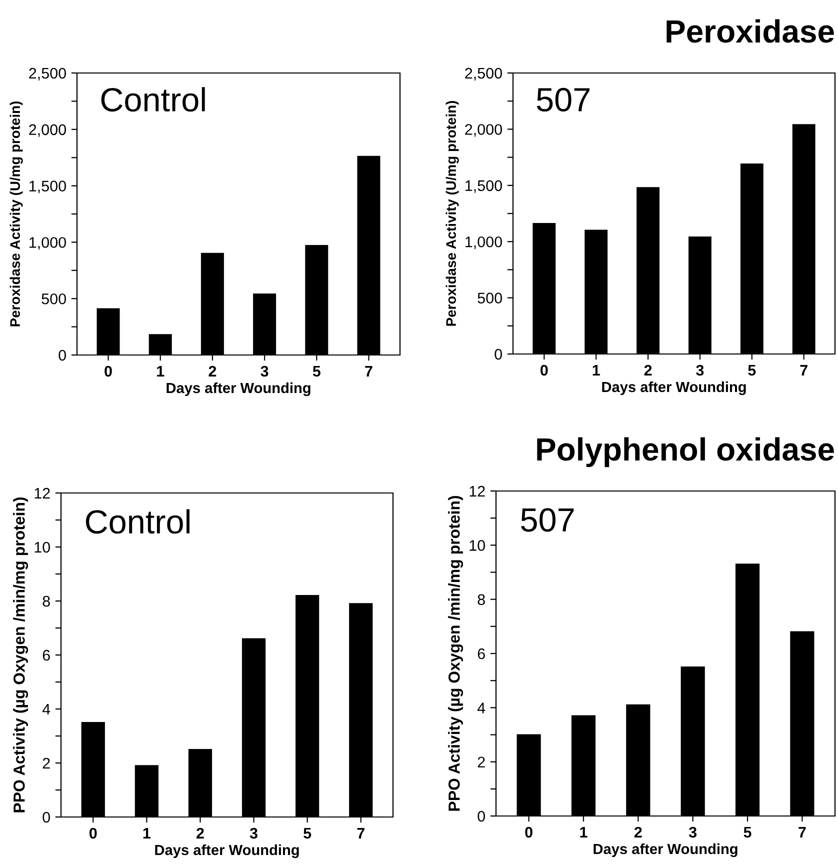 This screenshot has width=838, height=865. Describe the element at coordinates (750, 31) in the screenshot. I see `chart-title: Peroxidase` at that location.